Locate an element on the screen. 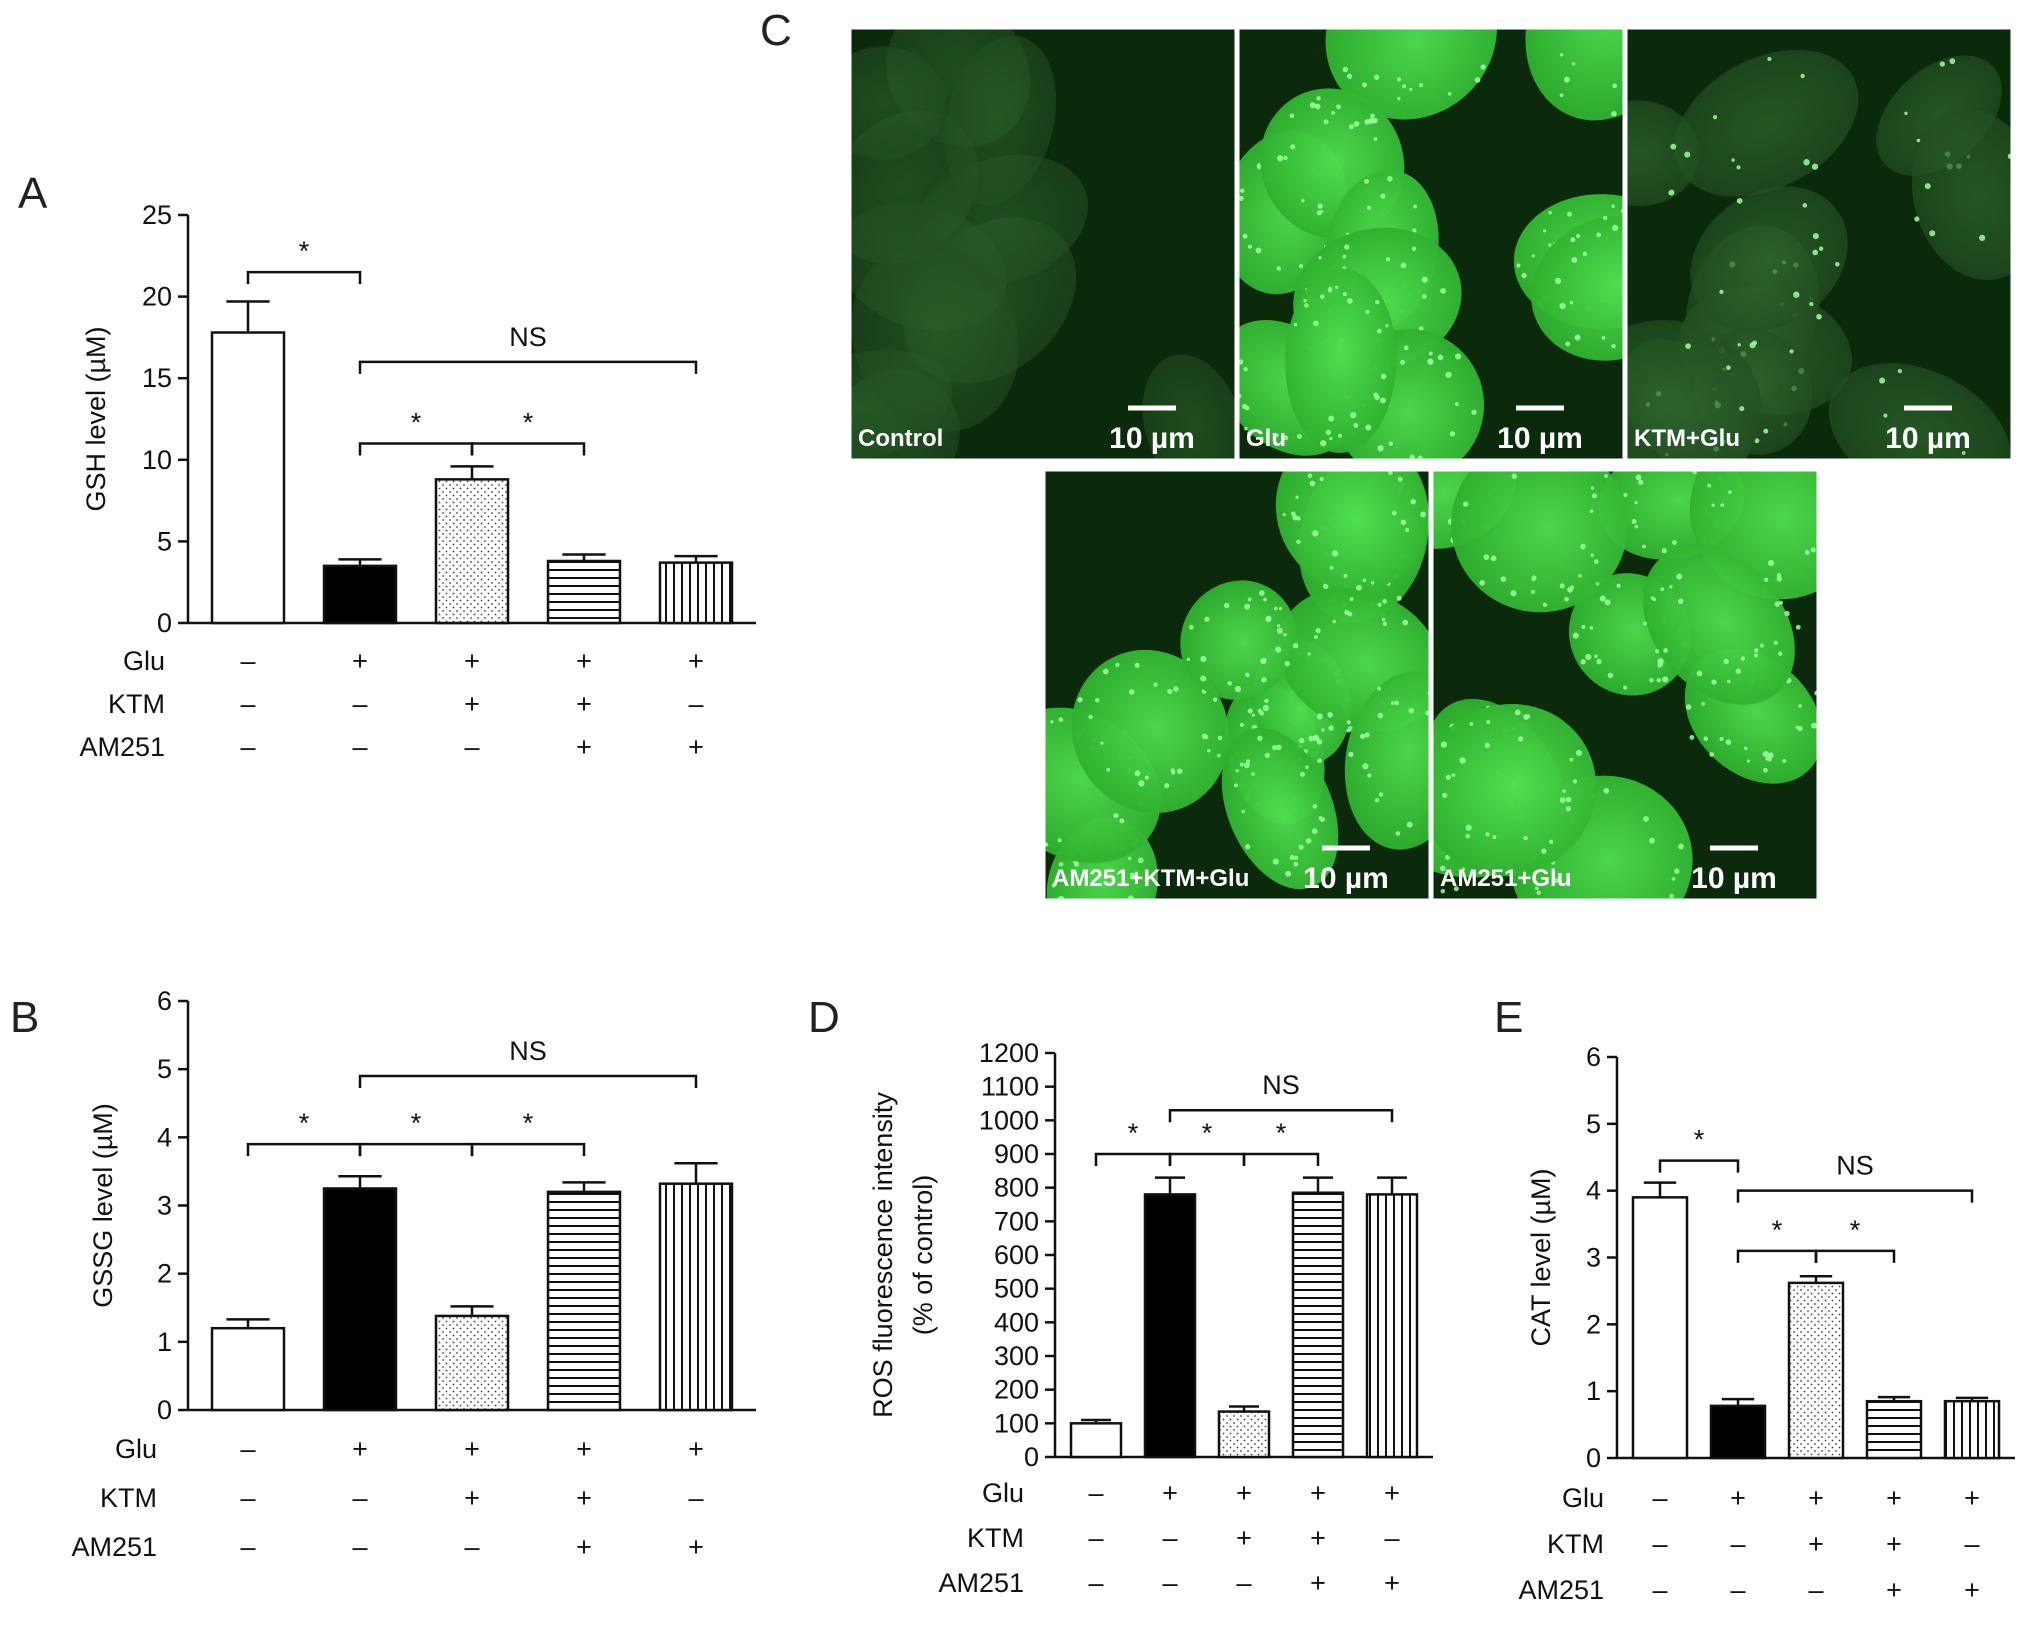 This screenshot has height=1635, width=2032. panel-letter-b: B is located at coordinates (24, 1017).